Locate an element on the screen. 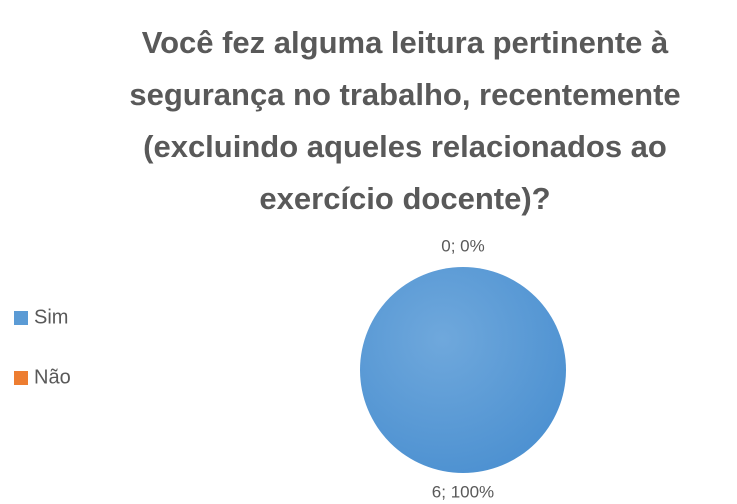 The image size is (737, 504). chart-title: Você fez alguma leitura pertinente à is located at coordinates (405, 42).